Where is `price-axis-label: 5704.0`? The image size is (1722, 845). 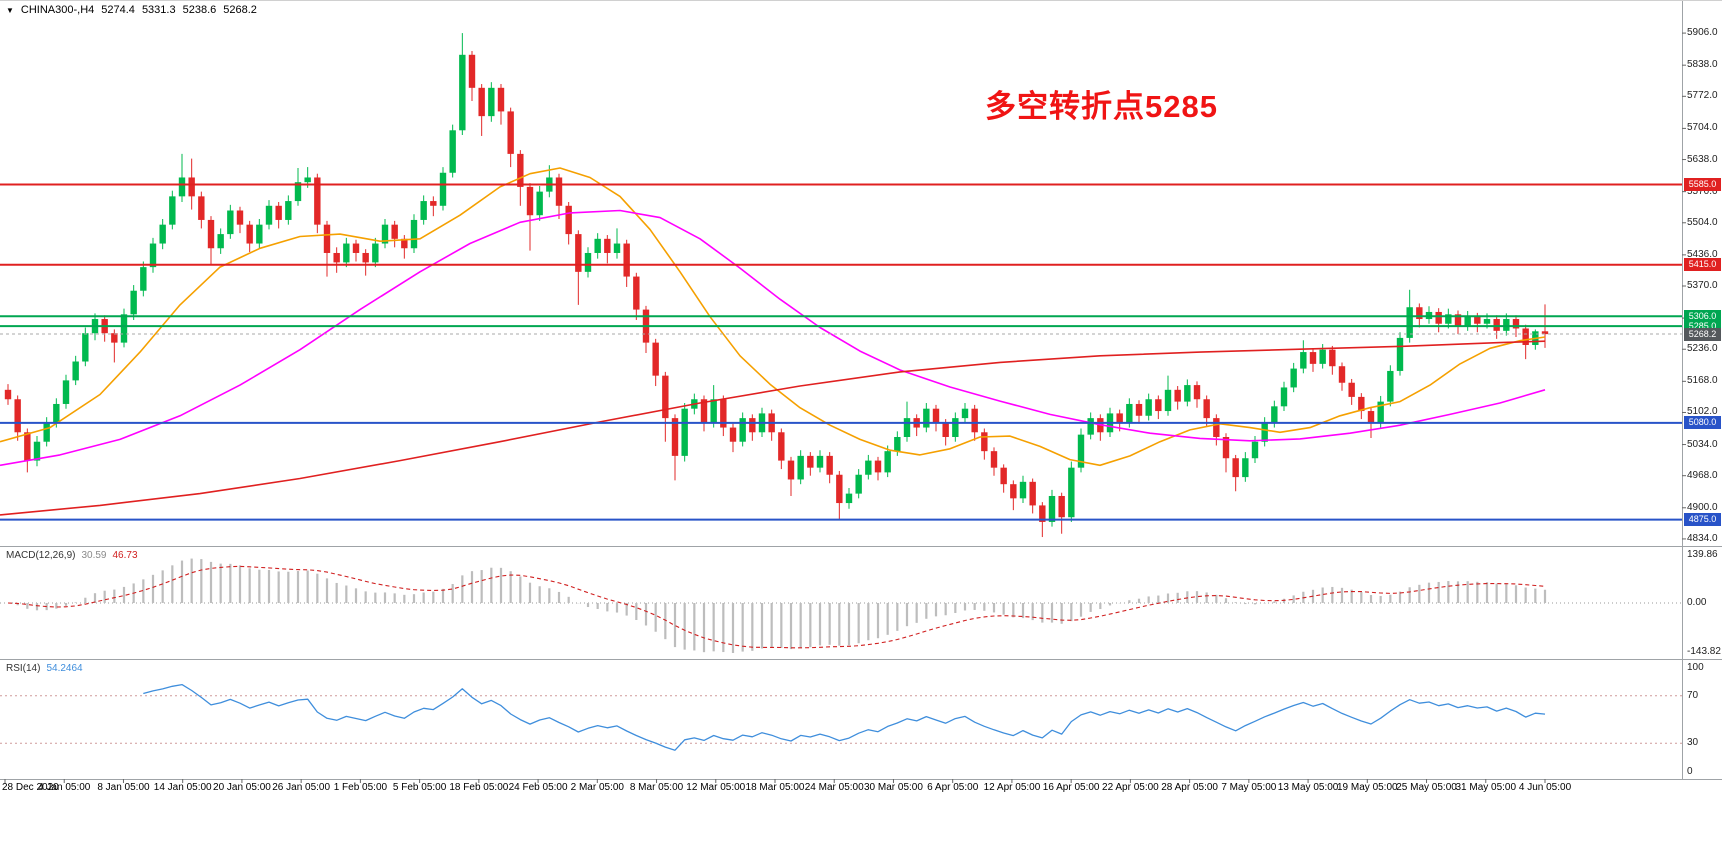 price-axis-label: 5704.0 is located at coordinates (1702, 128).